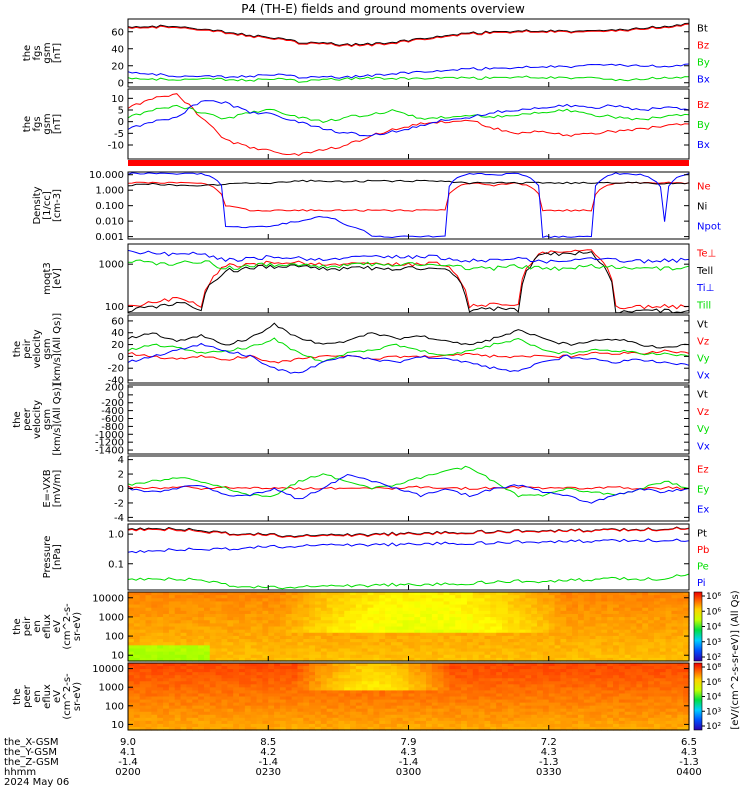  Describe the element at coordinates (703, 125) in the screenshot. I see `legend-entry: By` at that location.